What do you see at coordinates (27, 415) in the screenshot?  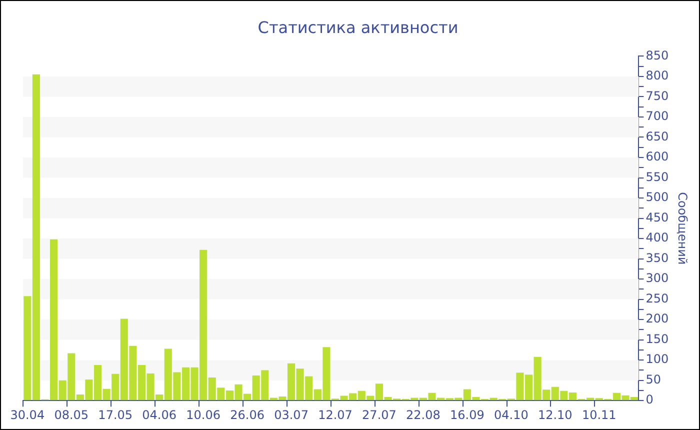 I see `x-tick-label: 30.04` at bounding box center [27, 415].